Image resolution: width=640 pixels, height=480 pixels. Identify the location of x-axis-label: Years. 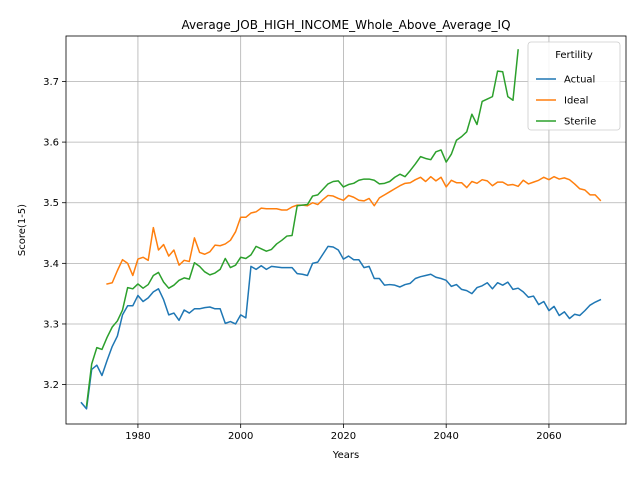
(345, 455).